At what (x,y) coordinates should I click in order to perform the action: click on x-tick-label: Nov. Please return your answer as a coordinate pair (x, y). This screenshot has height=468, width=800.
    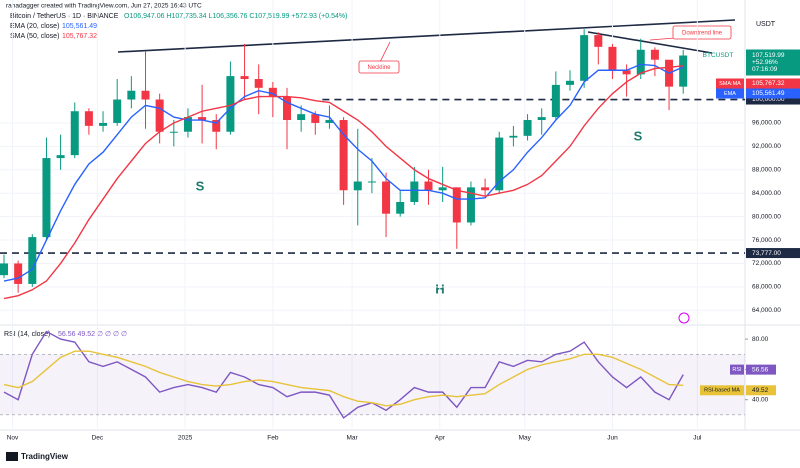
    Looking at the image, I should click on (13, 438).